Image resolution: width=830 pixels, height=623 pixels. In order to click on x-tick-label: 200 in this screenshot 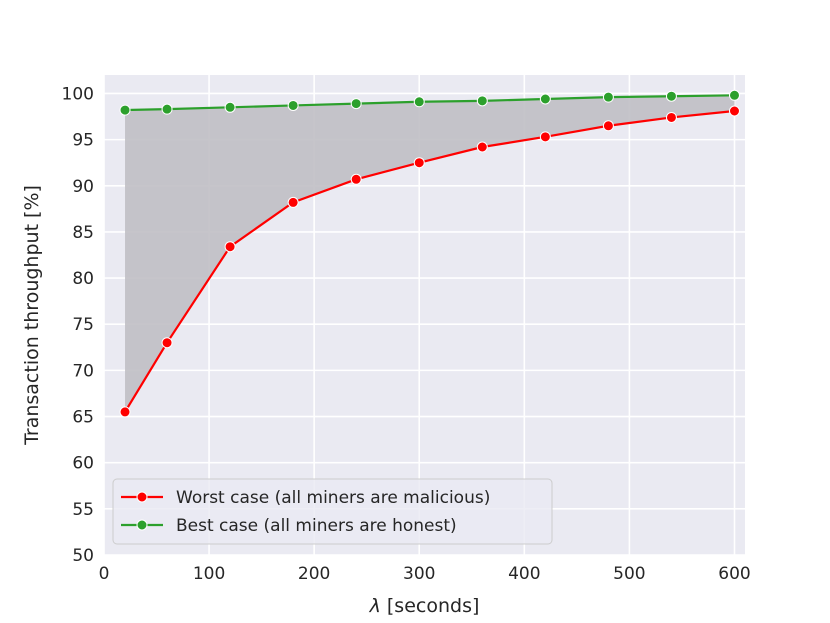, I will do `click(314, 574)`.